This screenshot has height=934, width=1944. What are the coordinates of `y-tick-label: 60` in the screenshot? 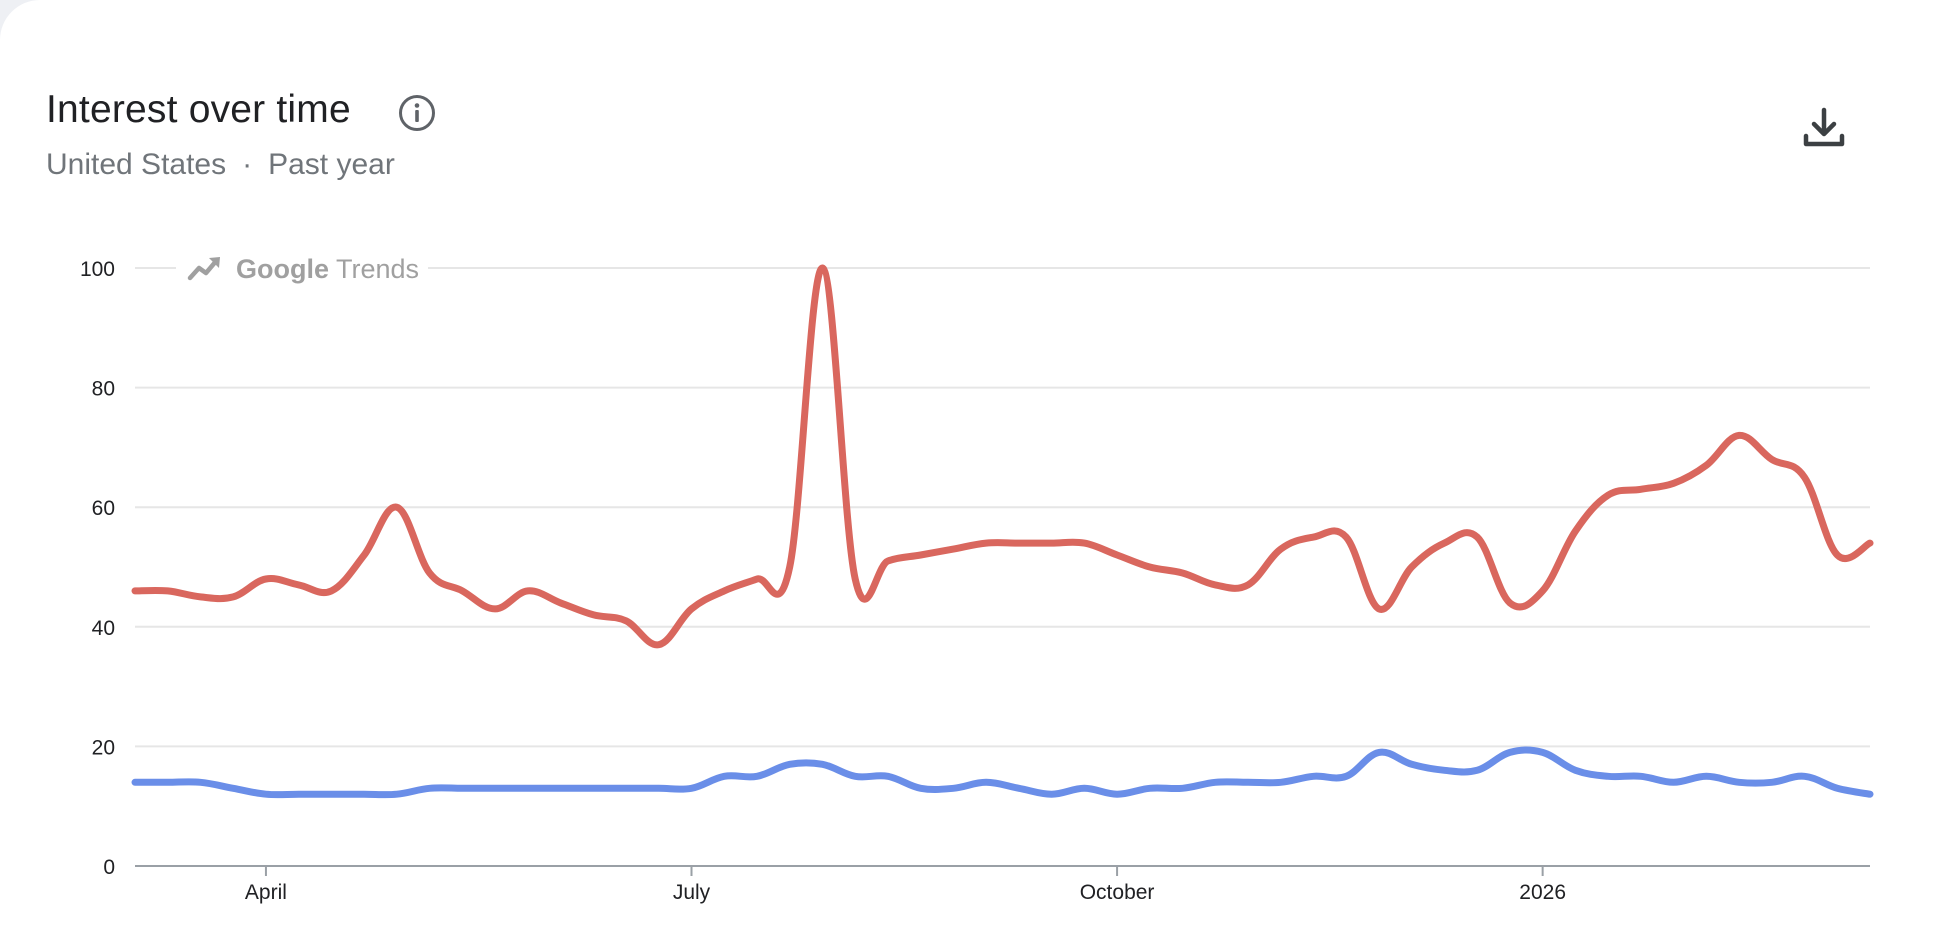 It's located at (103, 508).